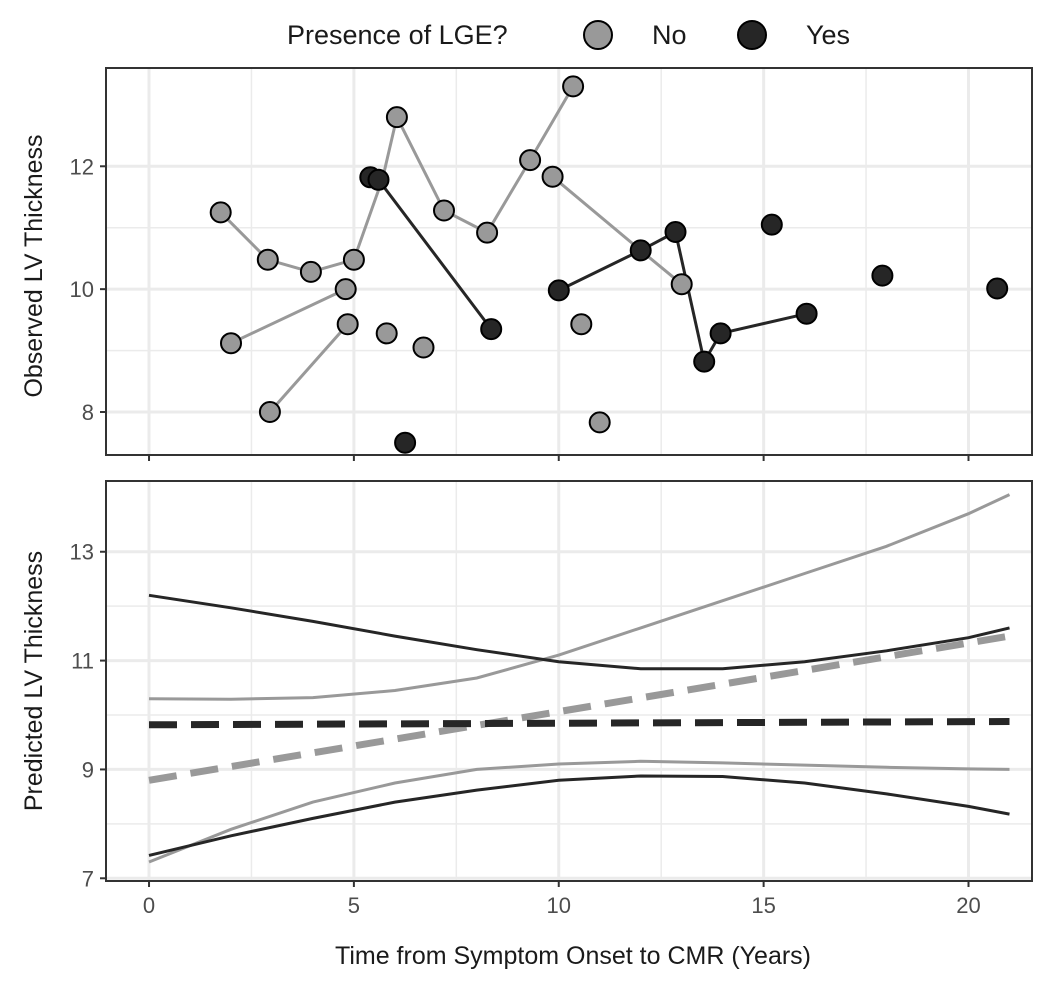 This screenshot has width=1053, height=988. I want to click on legend-no-marker, so click(598, 35).